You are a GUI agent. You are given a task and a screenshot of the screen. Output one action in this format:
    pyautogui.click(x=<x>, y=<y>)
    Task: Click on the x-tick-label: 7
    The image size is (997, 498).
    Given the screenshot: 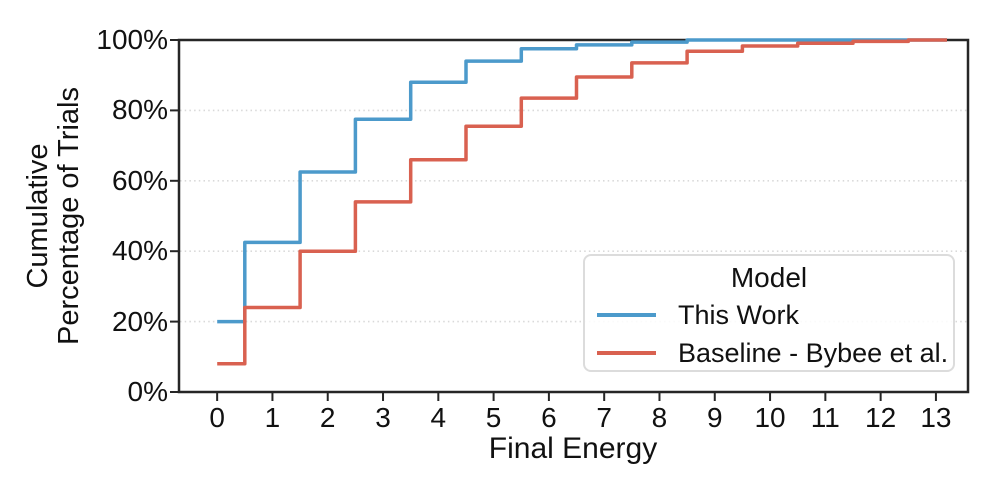 What is the action you would take?
    pyautogui.click(x=604, y=417)
    